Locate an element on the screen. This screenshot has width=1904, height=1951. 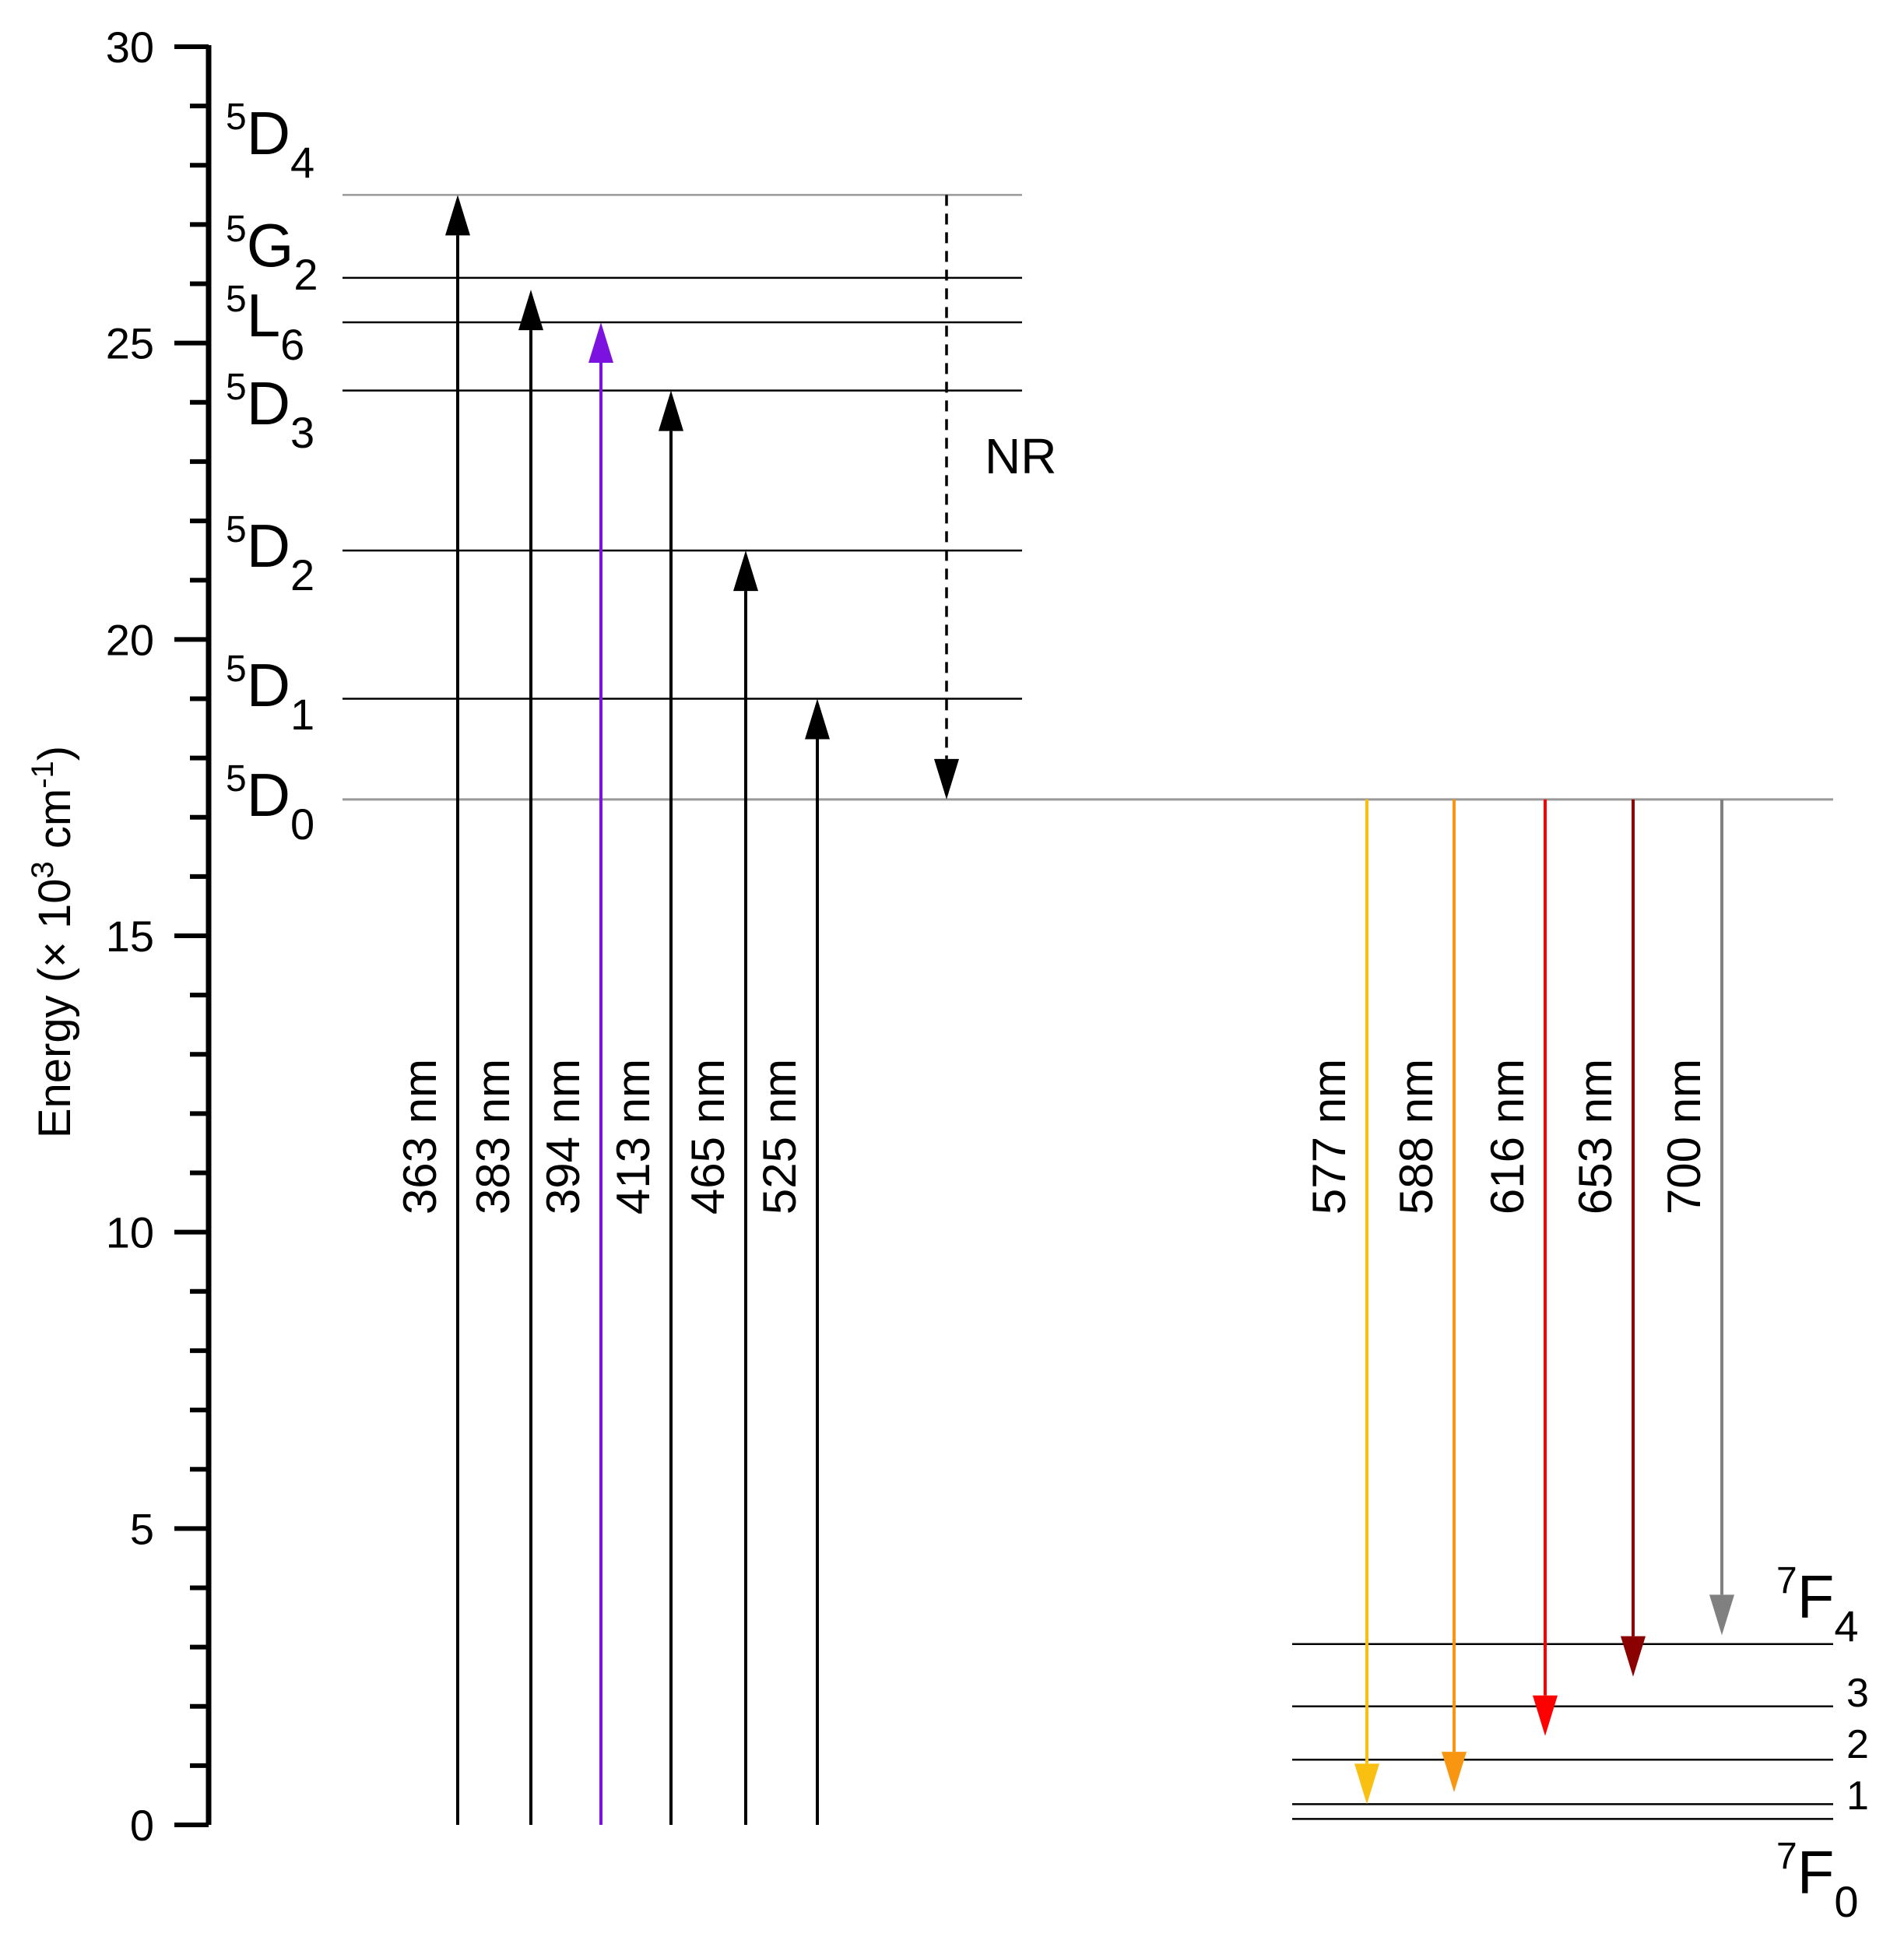
level-label-letter: L is located at coordinates (264, 315).